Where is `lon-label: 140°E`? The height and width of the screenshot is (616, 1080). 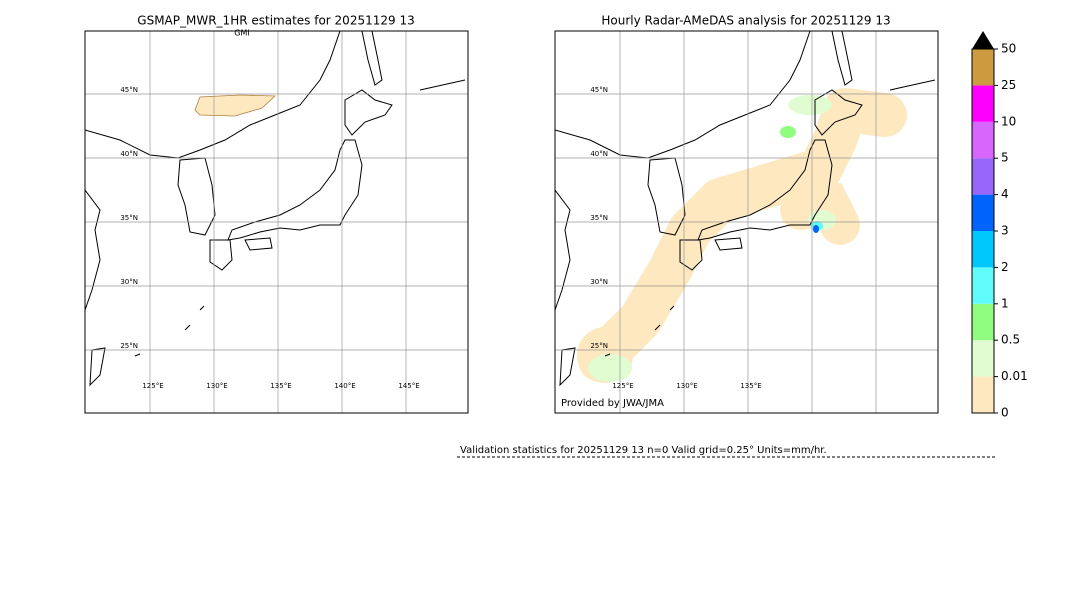 lon-label: 140°E is located at coordinates (344, 386).